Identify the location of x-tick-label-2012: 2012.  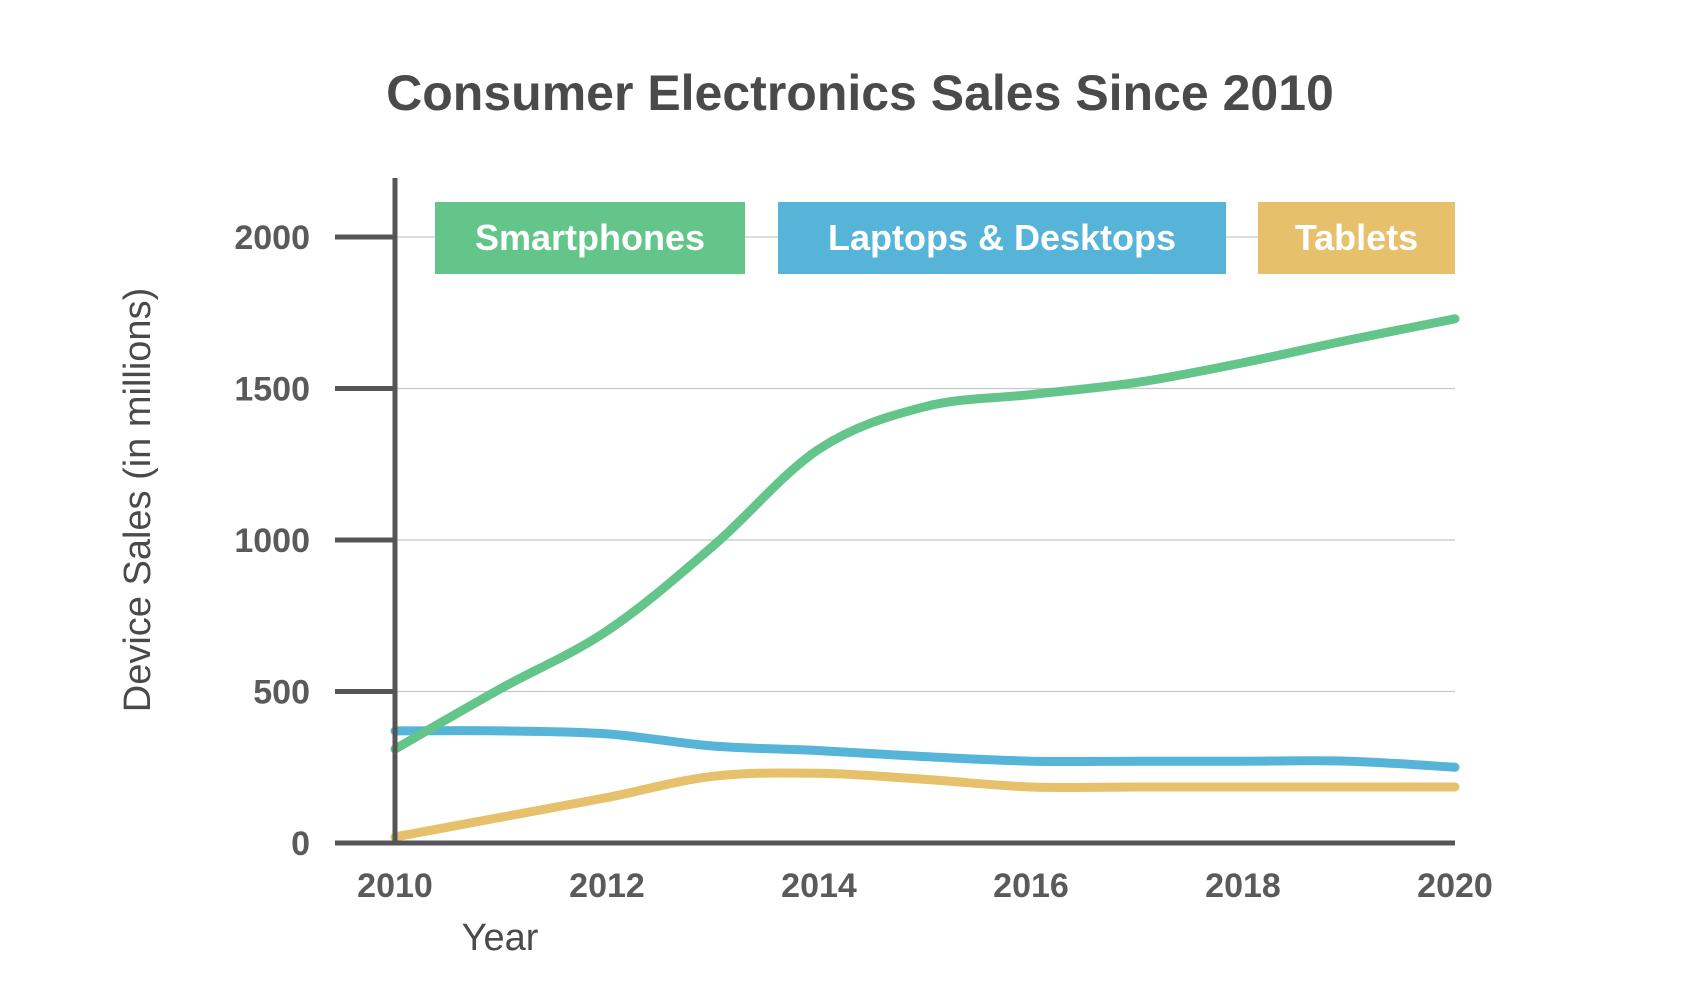
(607, 886).